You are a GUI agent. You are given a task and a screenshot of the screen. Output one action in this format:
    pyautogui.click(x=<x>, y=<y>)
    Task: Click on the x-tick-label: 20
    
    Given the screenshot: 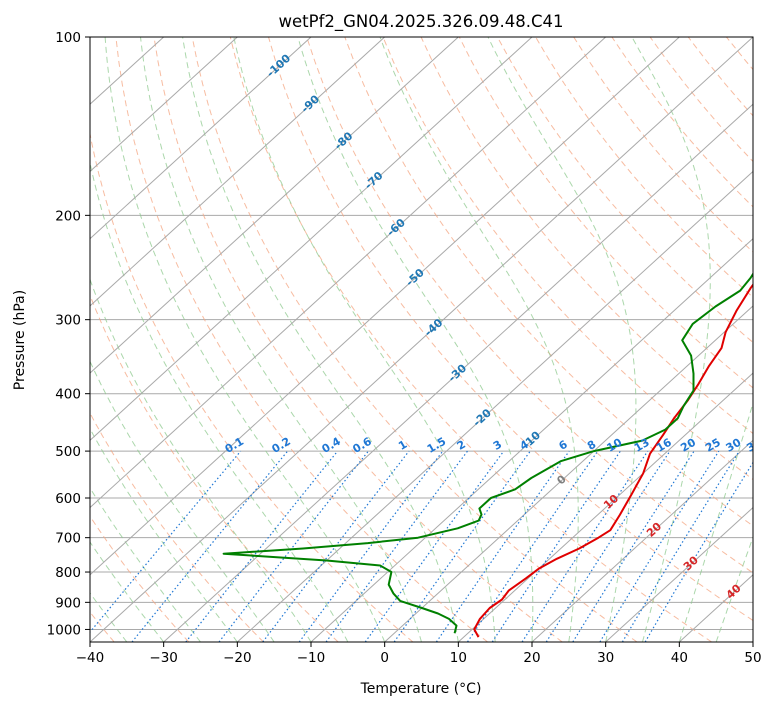 What is the action you would take?
    pyautogui.click(x=531, y=658)
    